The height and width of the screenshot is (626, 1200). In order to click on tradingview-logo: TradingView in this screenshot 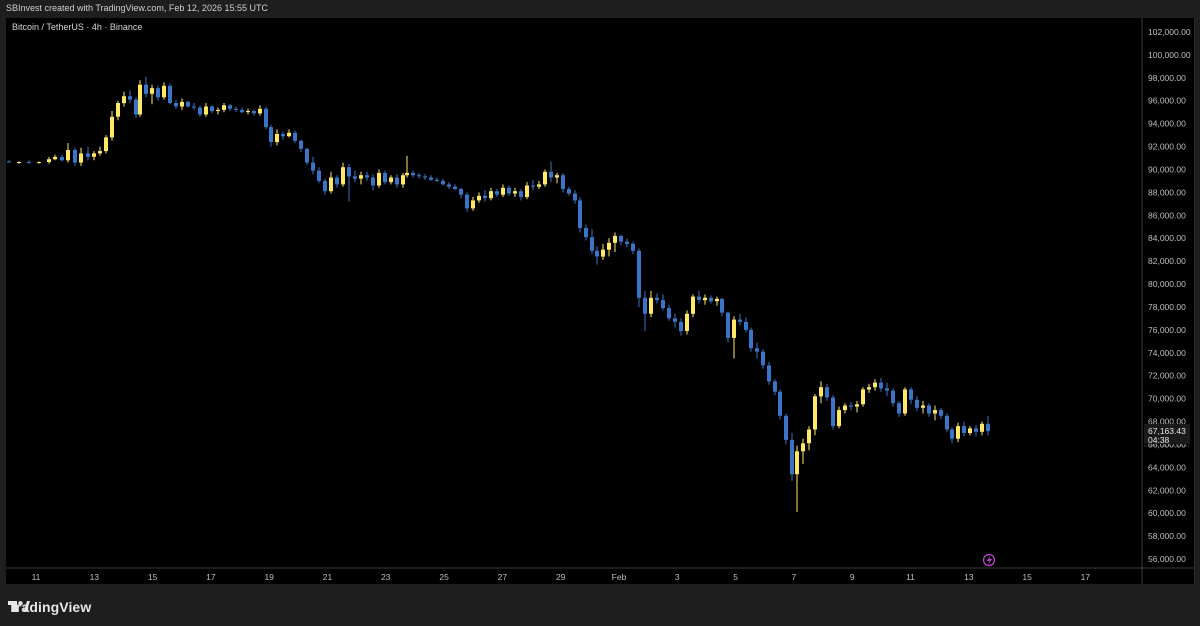, I will do `click(49, 607)`.